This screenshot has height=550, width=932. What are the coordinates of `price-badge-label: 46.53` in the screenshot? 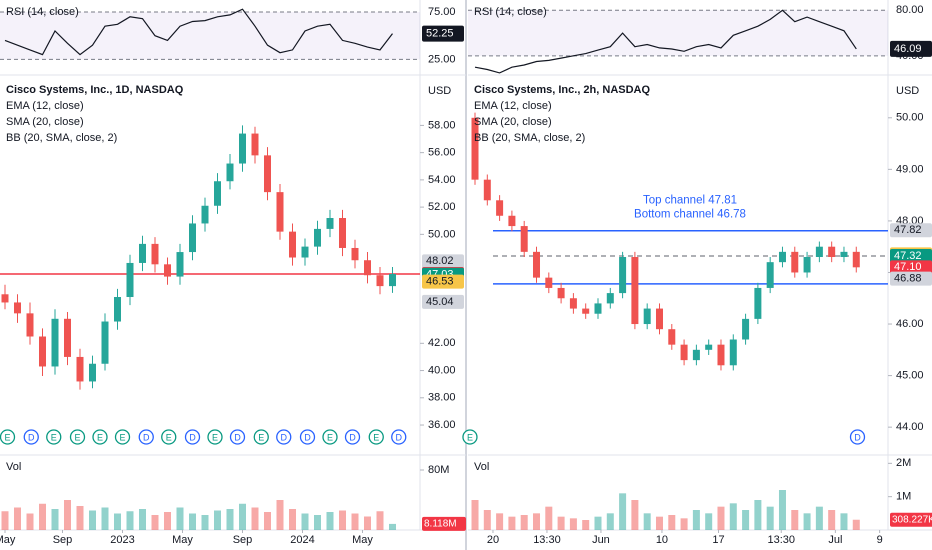 It's located at (440, 282).